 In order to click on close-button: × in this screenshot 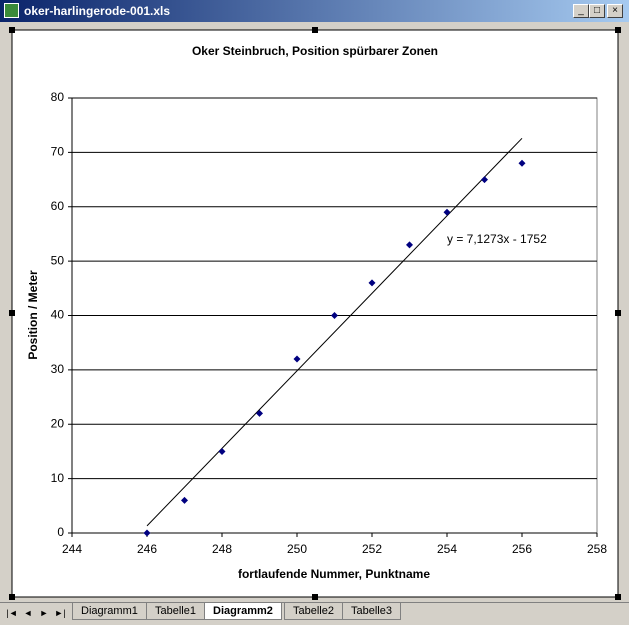, I will do `click(615, 11)`.